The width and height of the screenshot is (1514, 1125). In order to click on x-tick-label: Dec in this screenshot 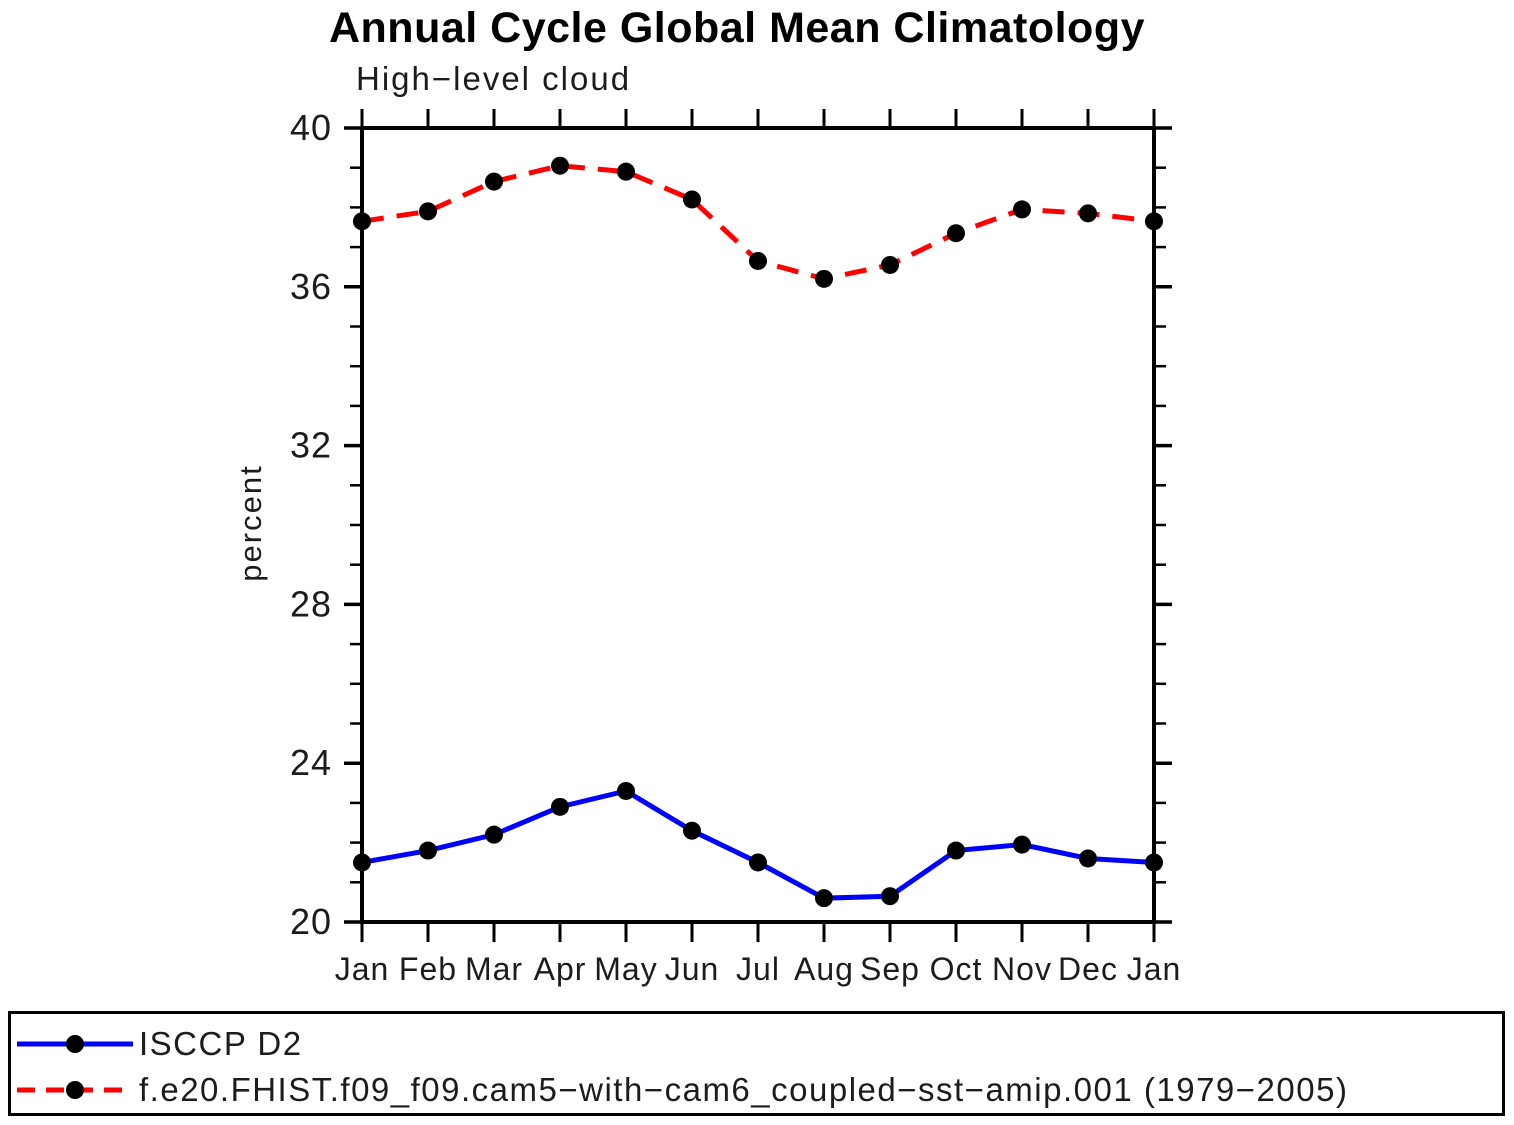, I will do `click(1088, 969)`.